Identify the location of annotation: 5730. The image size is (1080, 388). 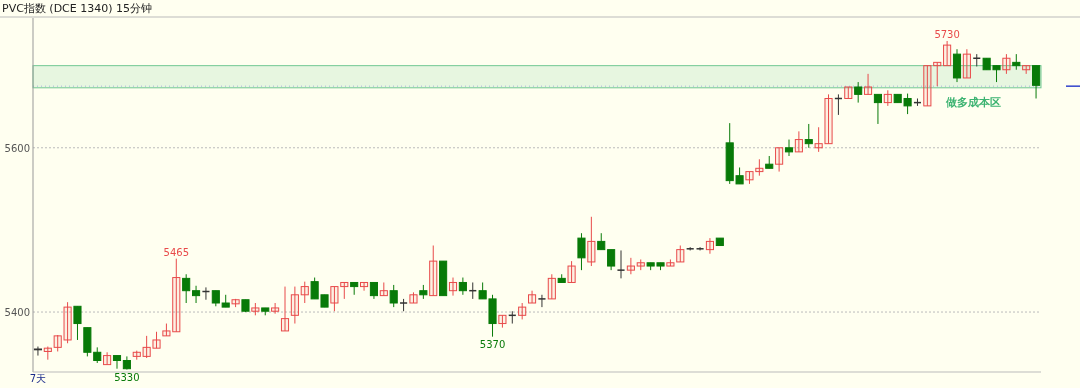
(947, 34).